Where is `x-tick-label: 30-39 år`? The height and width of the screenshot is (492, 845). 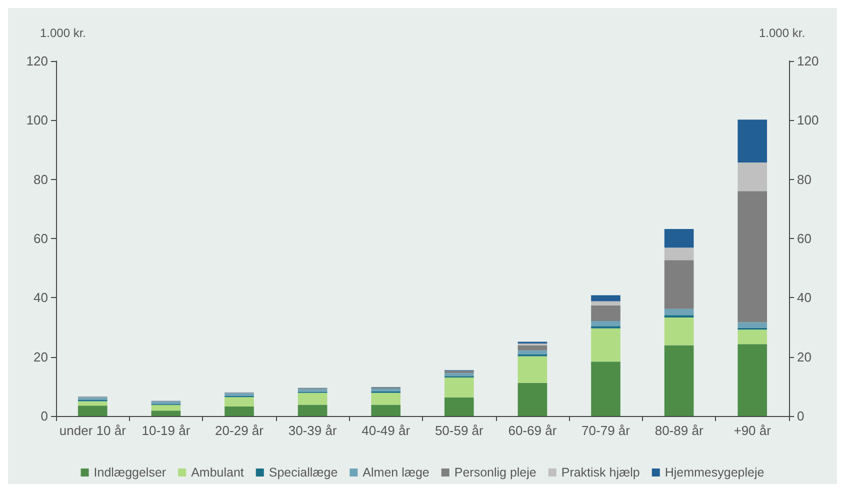
x-tick-label: 30-39 år is located at coordinates (313, 430).